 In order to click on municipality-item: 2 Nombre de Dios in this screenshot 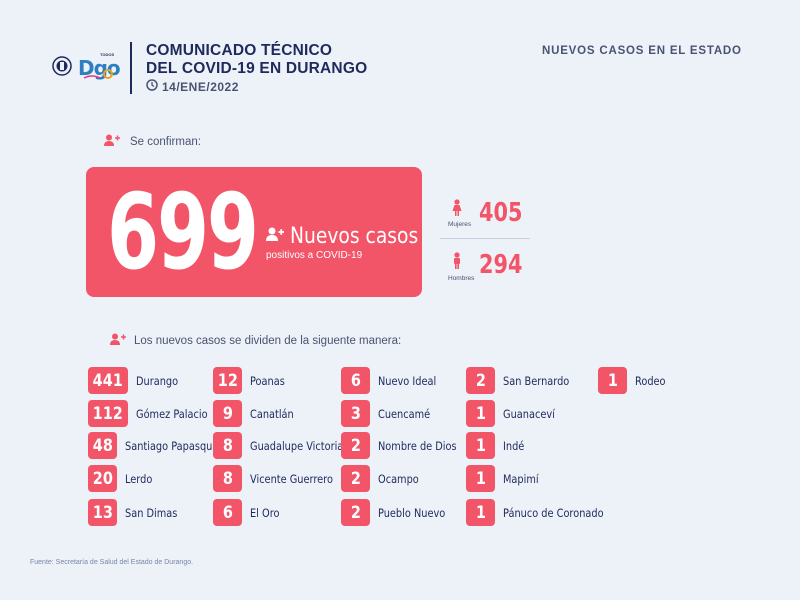, I will do `click(405, 445)`.